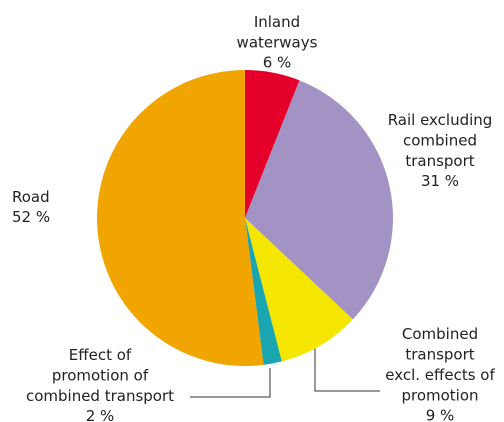 This screenshot has width=504, height=422. I want to click on value-label: 31 %, so click(440, 181).